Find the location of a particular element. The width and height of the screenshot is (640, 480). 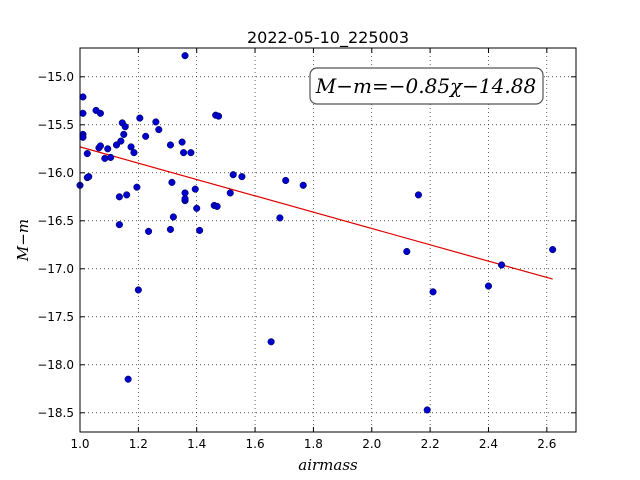

y-tick-label: −17.0 is located at coordinates (55, 269).